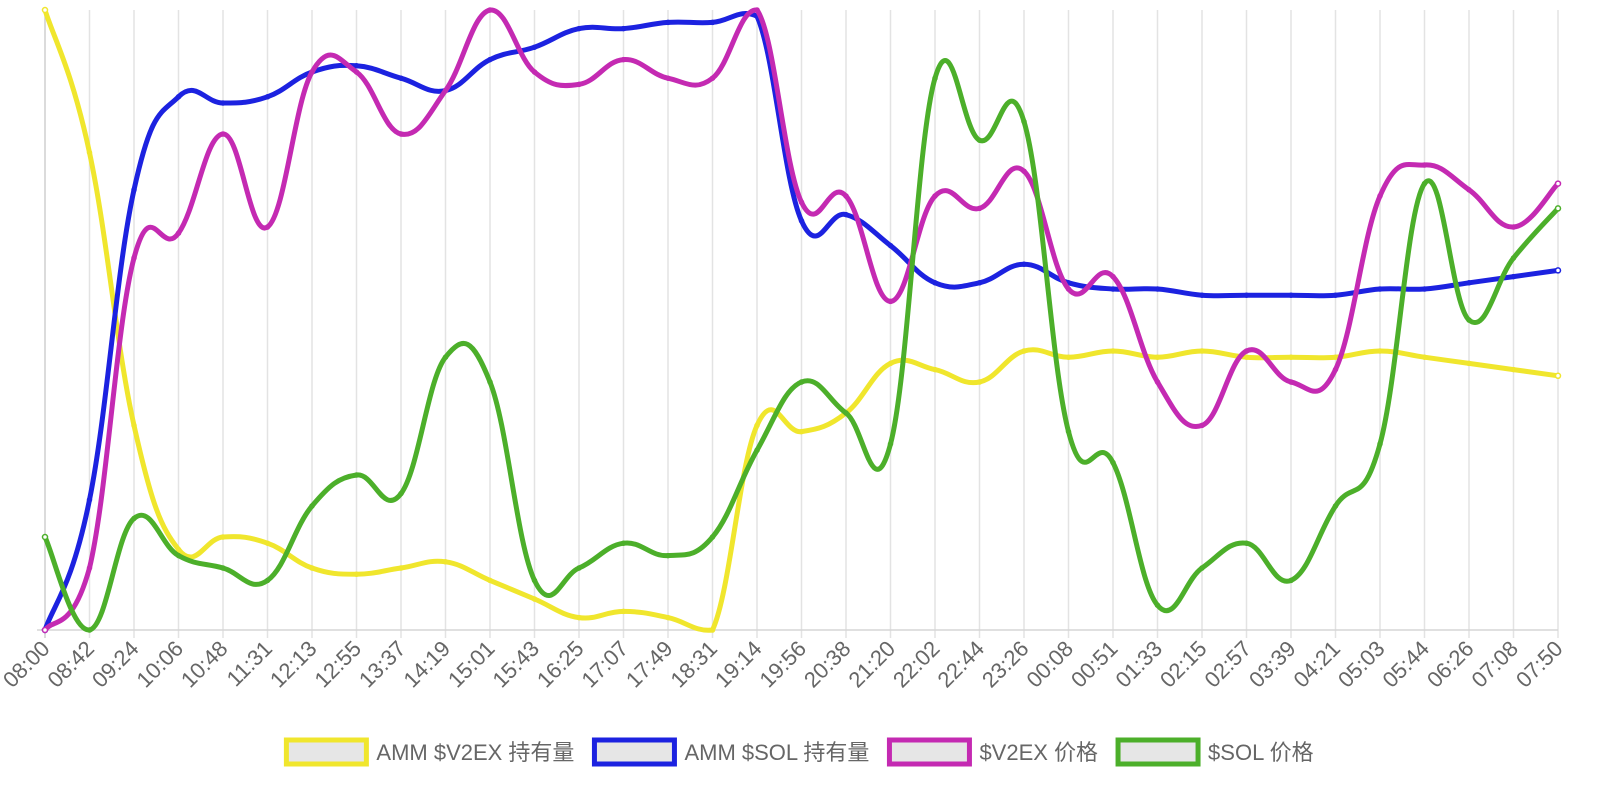 Image resolution: width=1600 pixels, height=800 pixels. I want to click on legend-item-1: AMM $SOL 持有量, so click(730, 752).